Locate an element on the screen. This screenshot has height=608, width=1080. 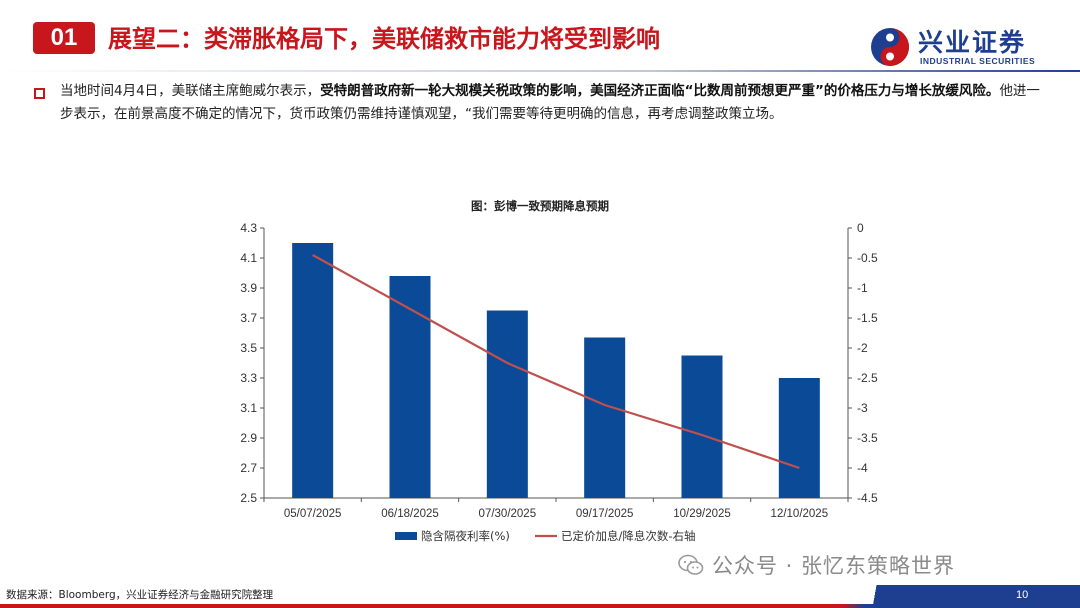
x-tick-label: 06/18/2025 is located at coordinates (410, 514).